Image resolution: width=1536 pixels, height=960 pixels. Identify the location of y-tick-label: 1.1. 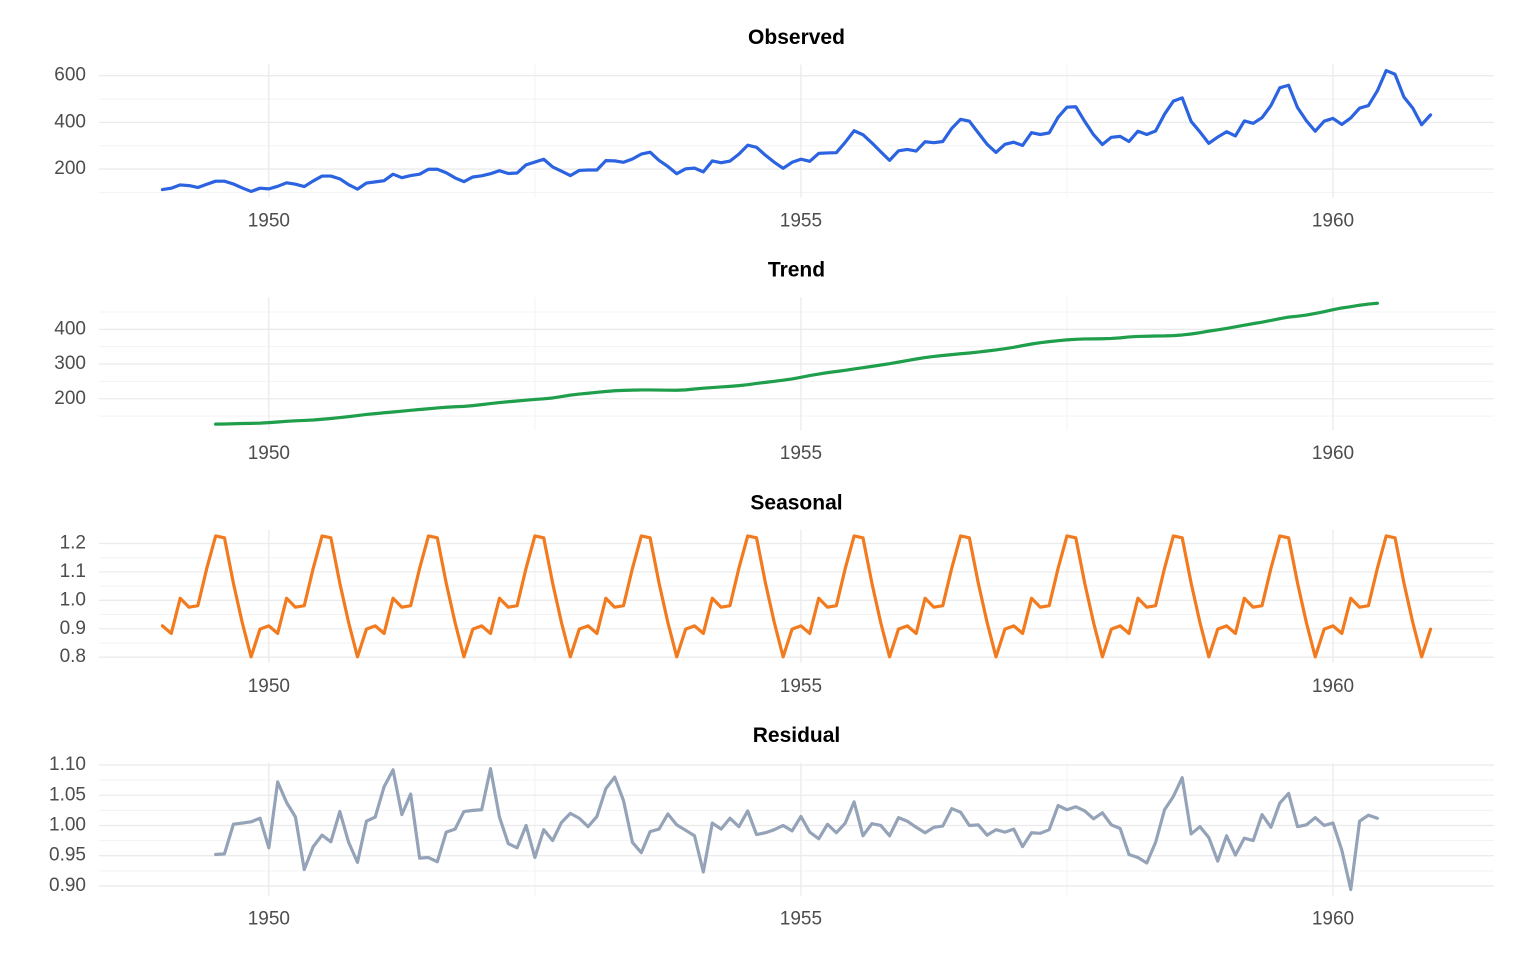
(73, 571).